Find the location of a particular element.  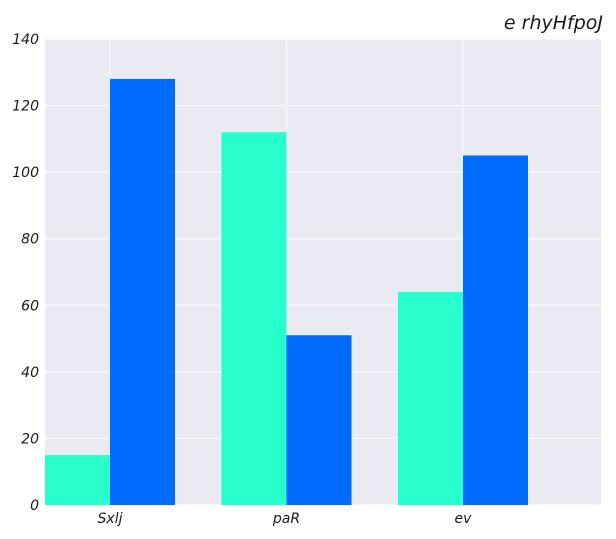

y-axis-ticks: 0 20 40 60 80 100 120 140 is located at coordinates (25, 273).